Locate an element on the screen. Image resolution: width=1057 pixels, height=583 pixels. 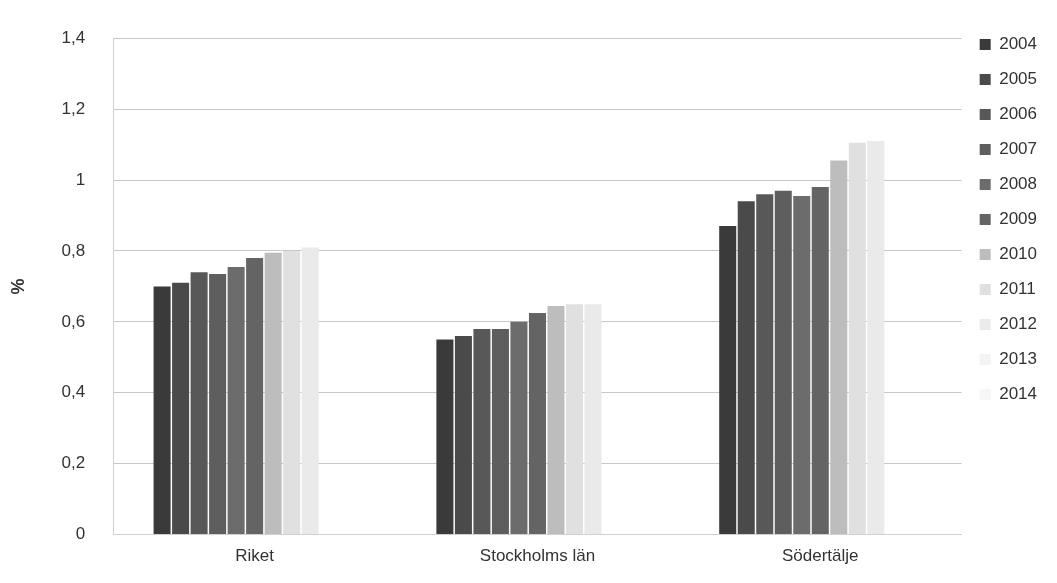
legend-label: 2007 is located at coordinates (1018, 149).